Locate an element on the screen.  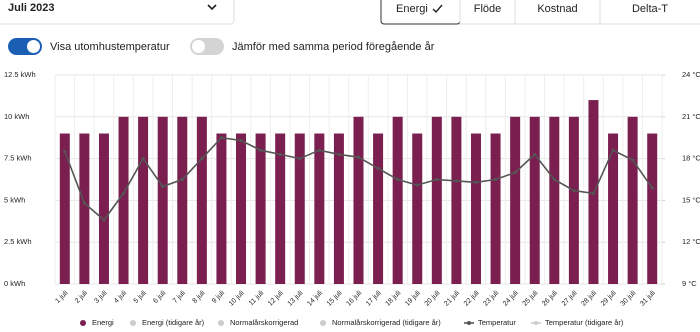
legend-label: Normalårskorrigerad is located at coordinates (264, 322).